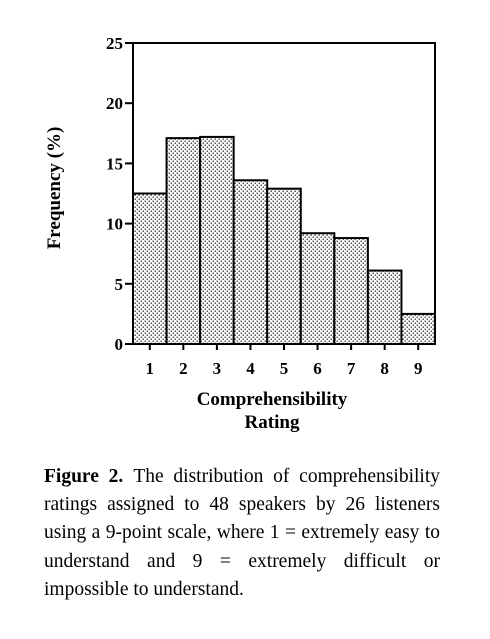  What do you see at coordinates (114, 224) in the screenshot?
I see `y-tick-label: 10` at bounding box center [114, 224].